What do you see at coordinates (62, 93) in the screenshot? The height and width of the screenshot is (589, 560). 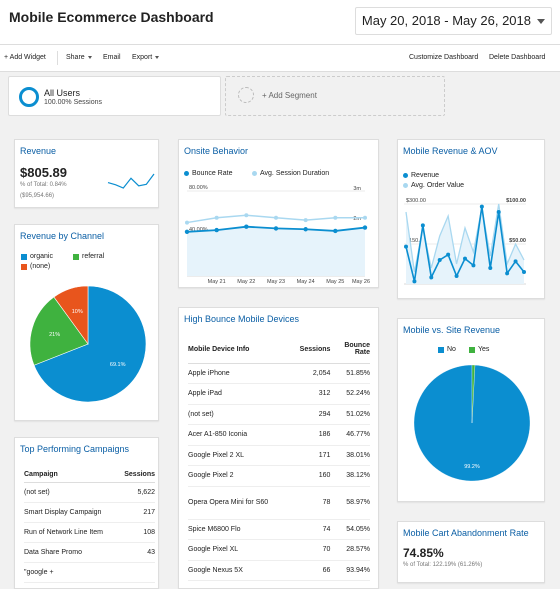 I see `segment-name: All Users` at bounding box center [62, 93].